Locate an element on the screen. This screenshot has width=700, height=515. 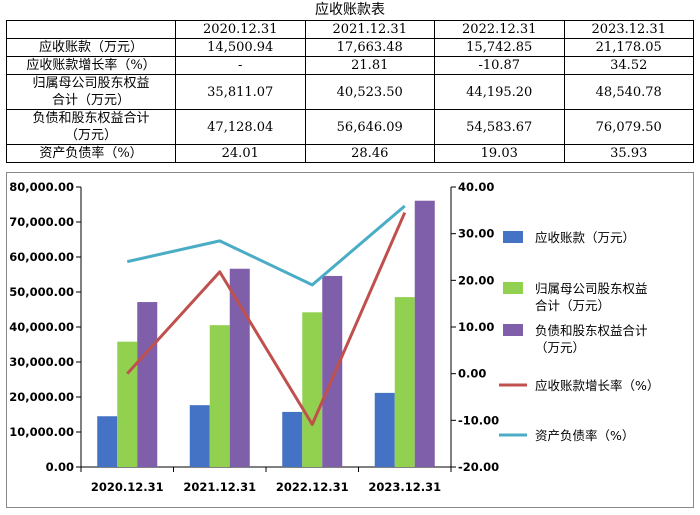
legend-label: 应收账款增长率（%） is located at coordinates (597, 385).